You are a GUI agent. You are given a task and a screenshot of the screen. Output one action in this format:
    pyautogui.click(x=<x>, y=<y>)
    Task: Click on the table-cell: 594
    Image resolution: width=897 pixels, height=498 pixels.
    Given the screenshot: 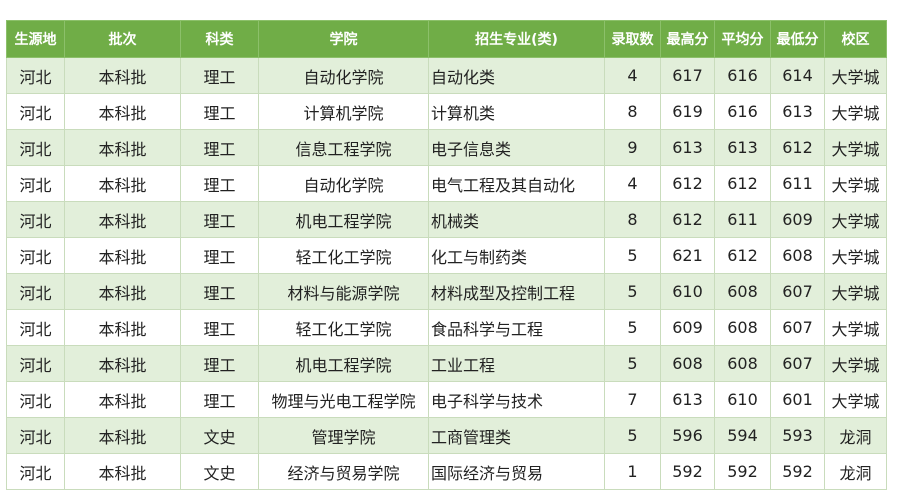 What is the action you would take?
    pyautogui.click(x=742, y=435)
    